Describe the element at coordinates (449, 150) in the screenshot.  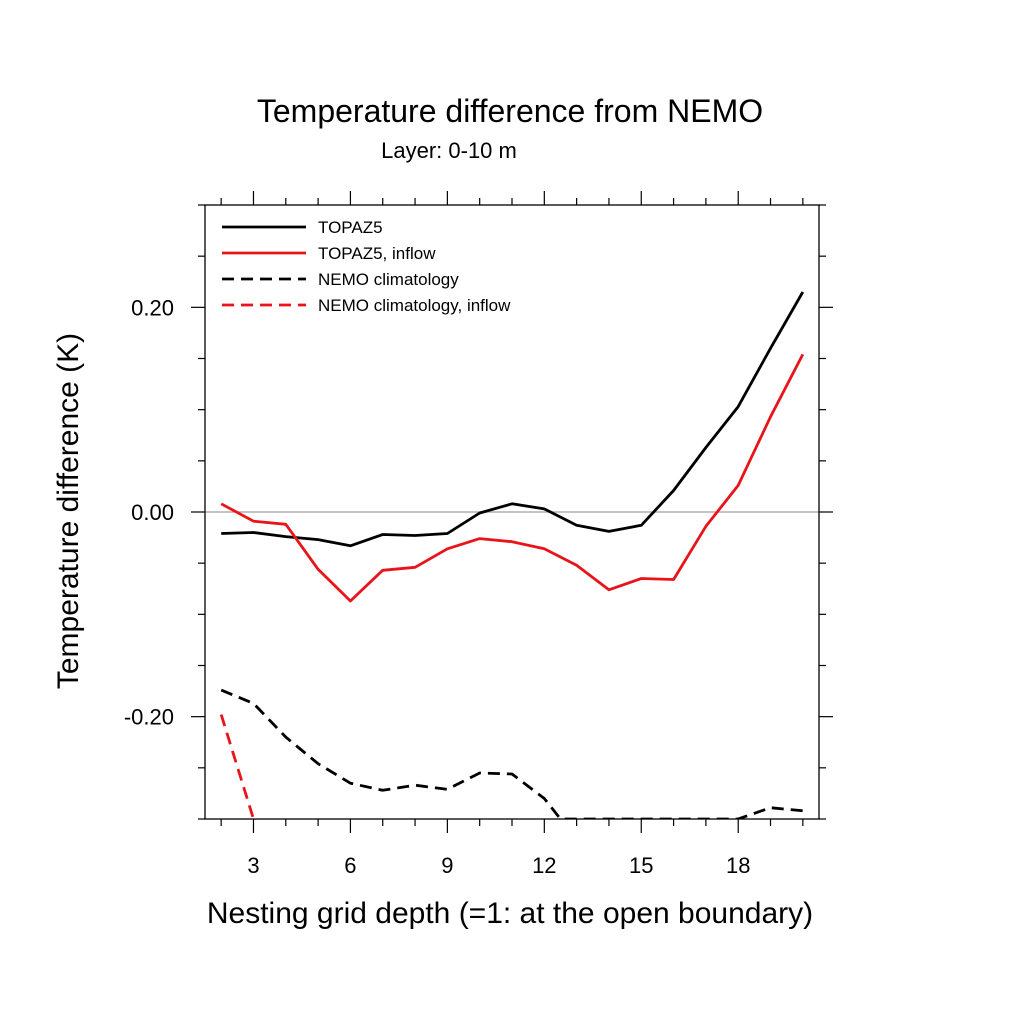
I see `chart-subtitle: Layer: 0-10 m` at that location.